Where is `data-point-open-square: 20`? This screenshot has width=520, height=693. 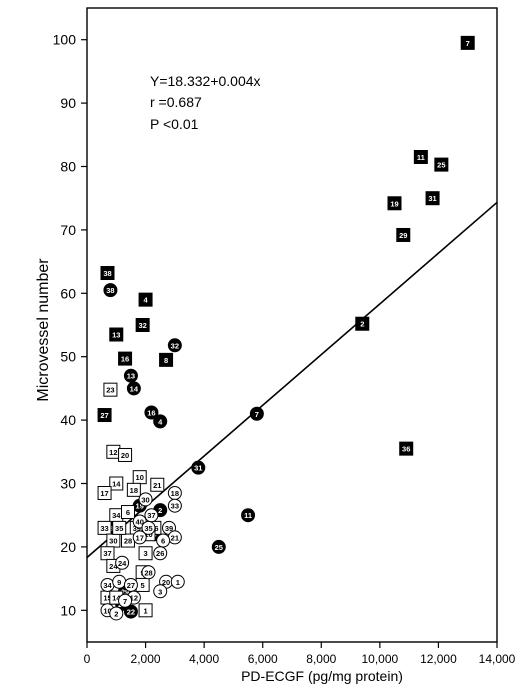
data-point-open-square: 20 is located at coordinates (125, 454).